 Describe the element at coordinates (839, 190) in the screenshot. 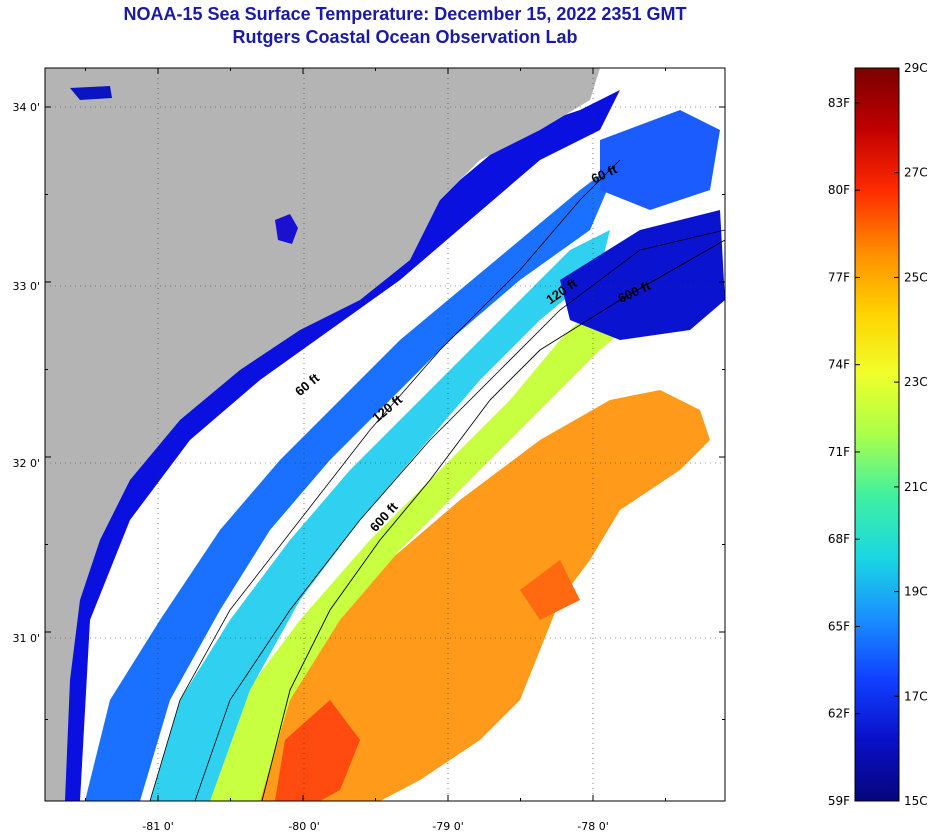

I see `colorbar-fahrenheit-label: 80F` at that location.